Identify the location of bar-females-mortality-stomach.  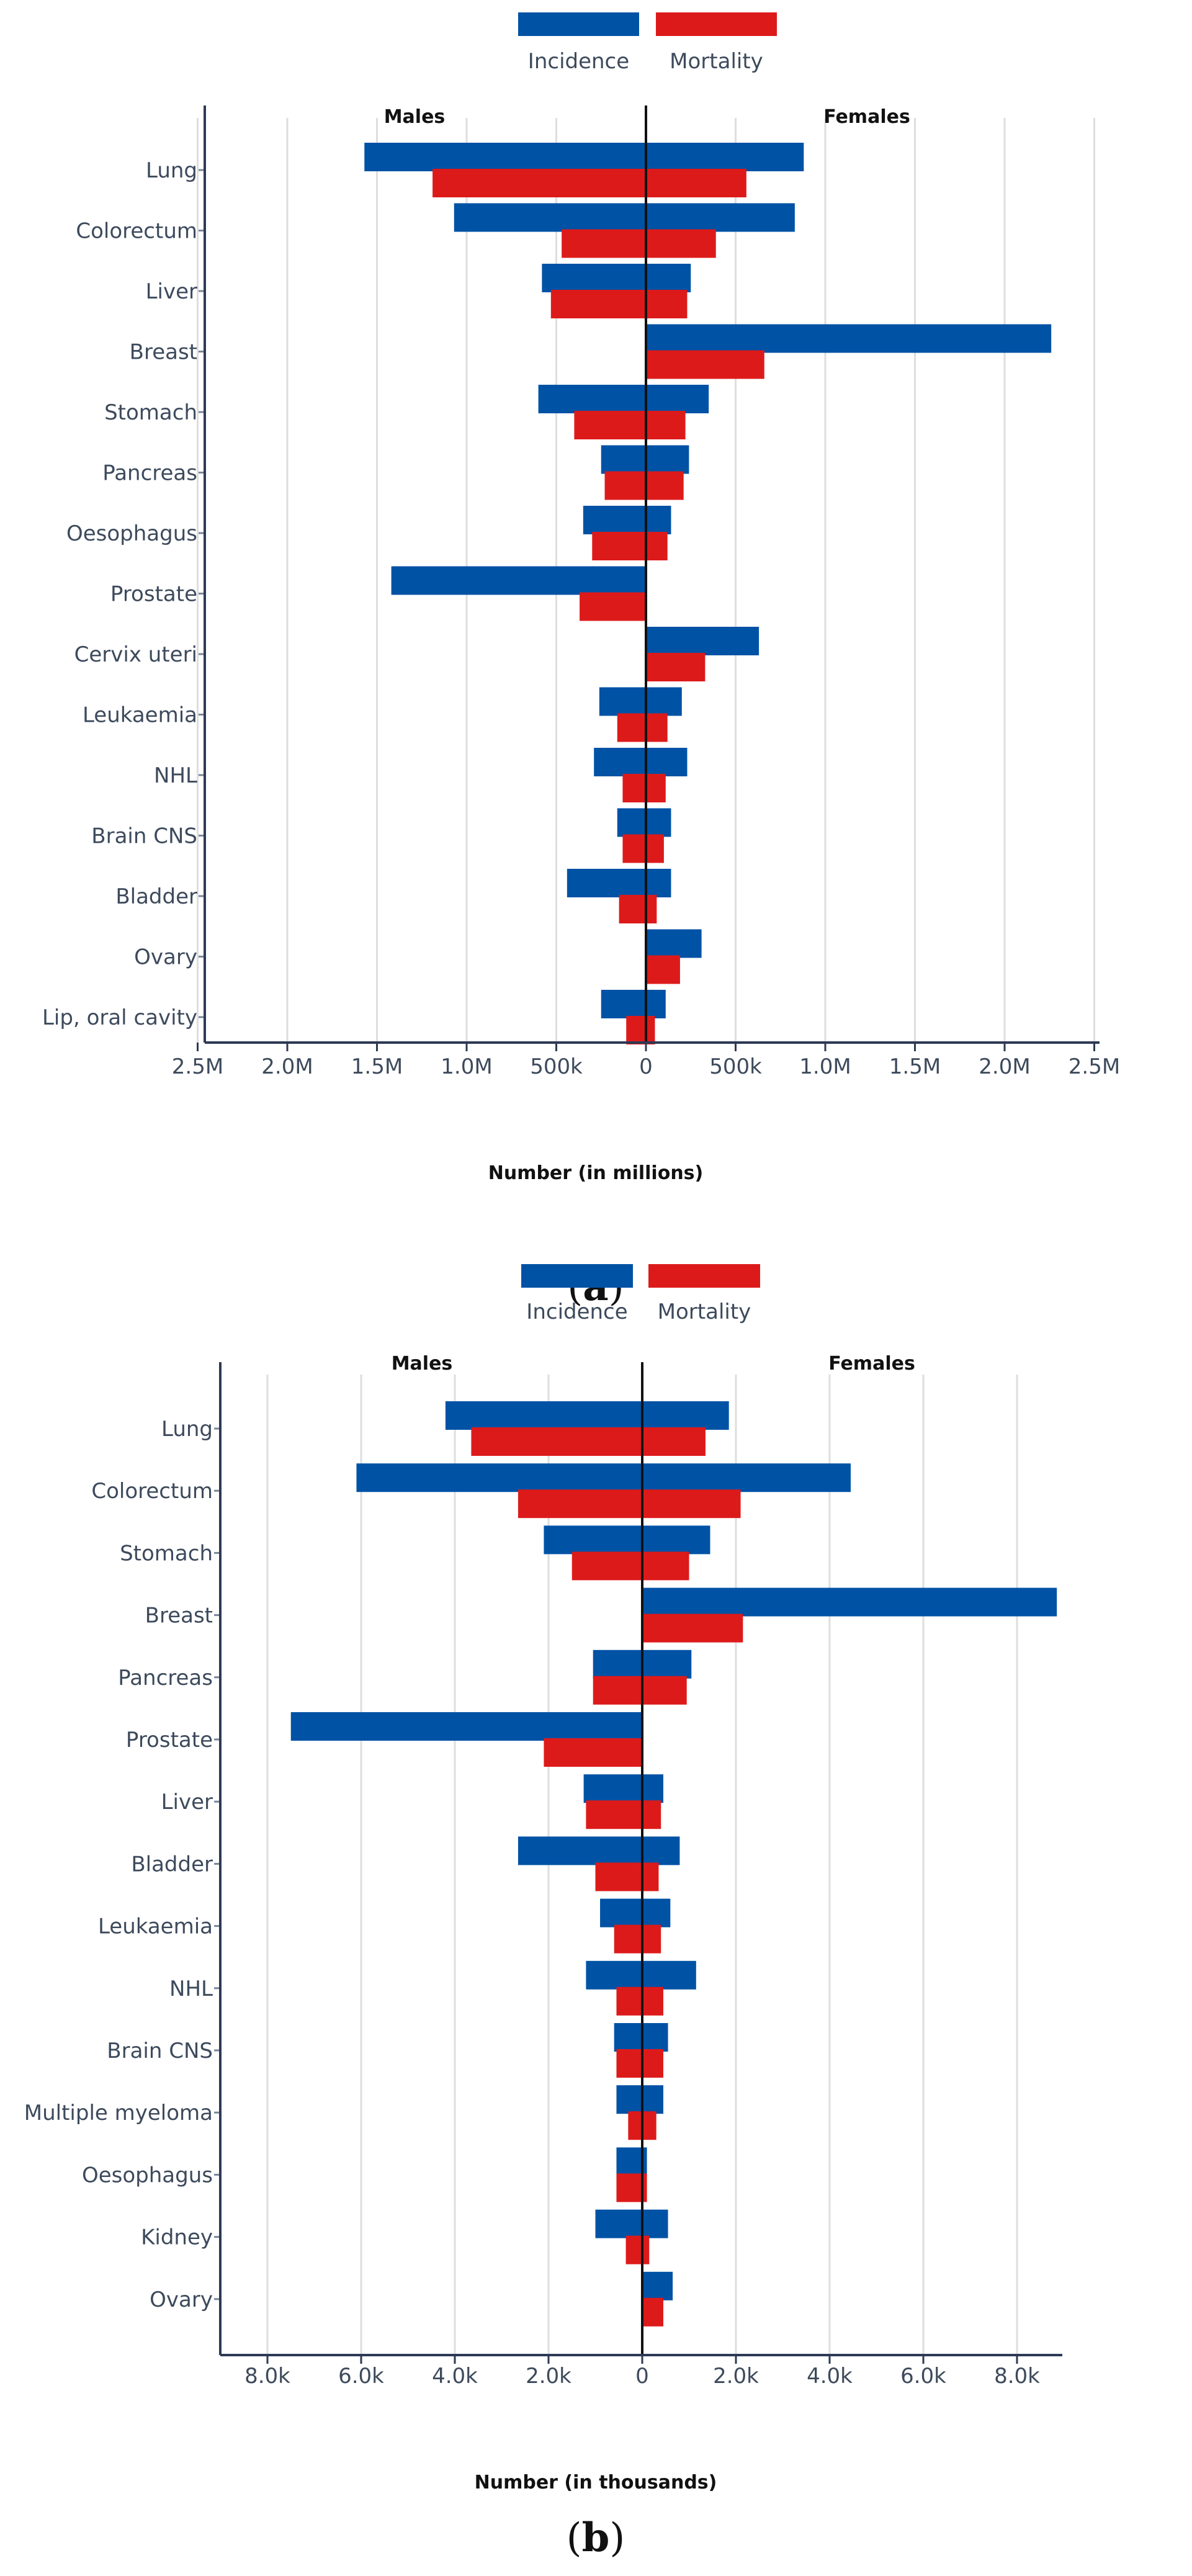
(666, 1566).